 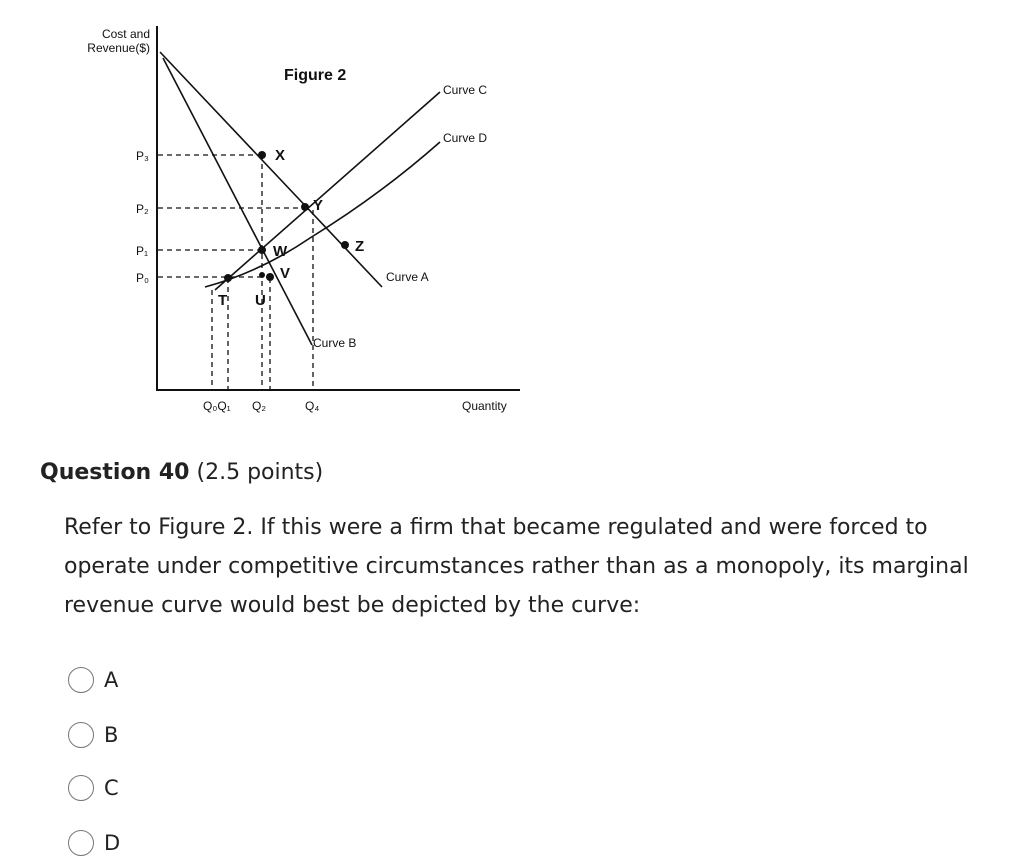 What do you see at coordinates (217, 406) in the screenshot?
I see `quantity-label: Q₀Q₁` at bounding box center [217, 406].